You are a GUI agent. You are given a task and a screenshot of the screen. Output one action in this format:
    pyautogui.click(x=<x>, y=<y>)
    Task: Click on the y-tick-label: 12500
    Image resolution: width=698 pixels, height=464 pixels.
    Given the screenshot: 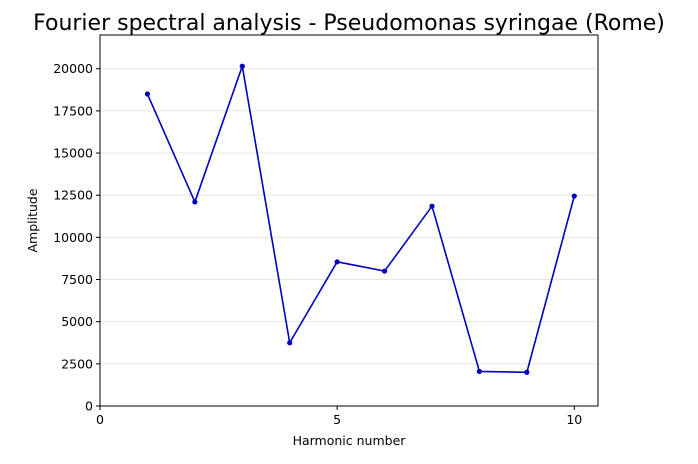 What is the action you would take?
    pyautogui.click(x=73, y=195)
    